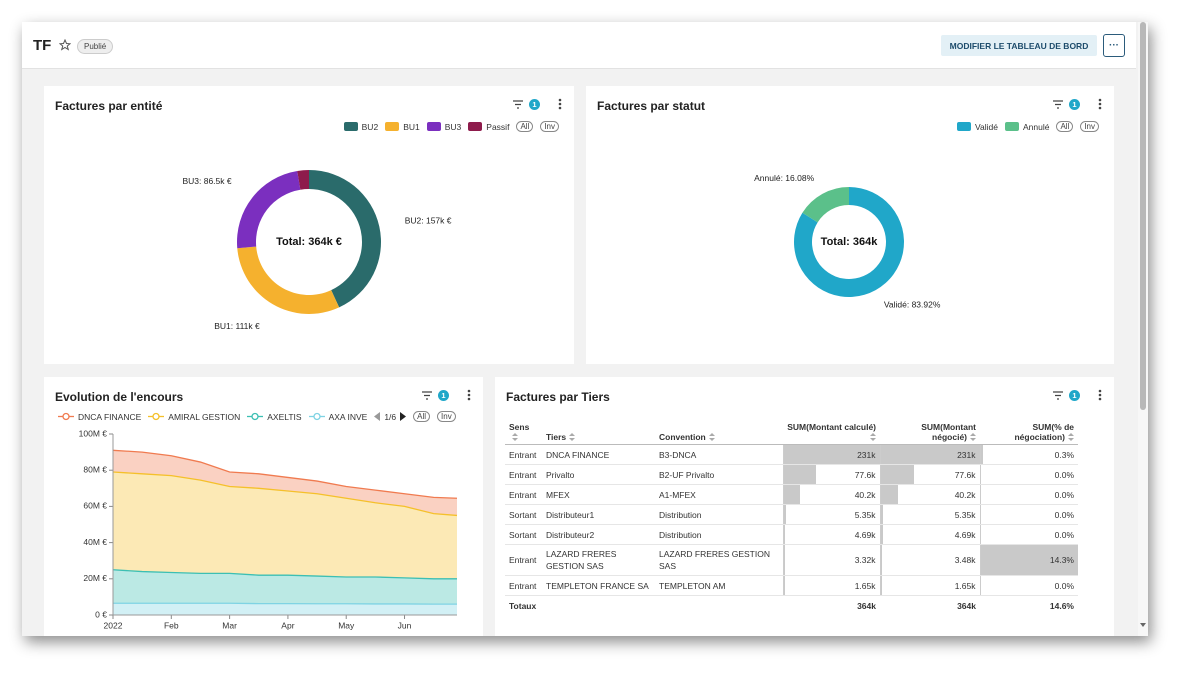 The width and height of the screenshot is (1191, 679). Describe the element at coordinates (403, 416) in the screenshot. I see `pager-next` at that location.